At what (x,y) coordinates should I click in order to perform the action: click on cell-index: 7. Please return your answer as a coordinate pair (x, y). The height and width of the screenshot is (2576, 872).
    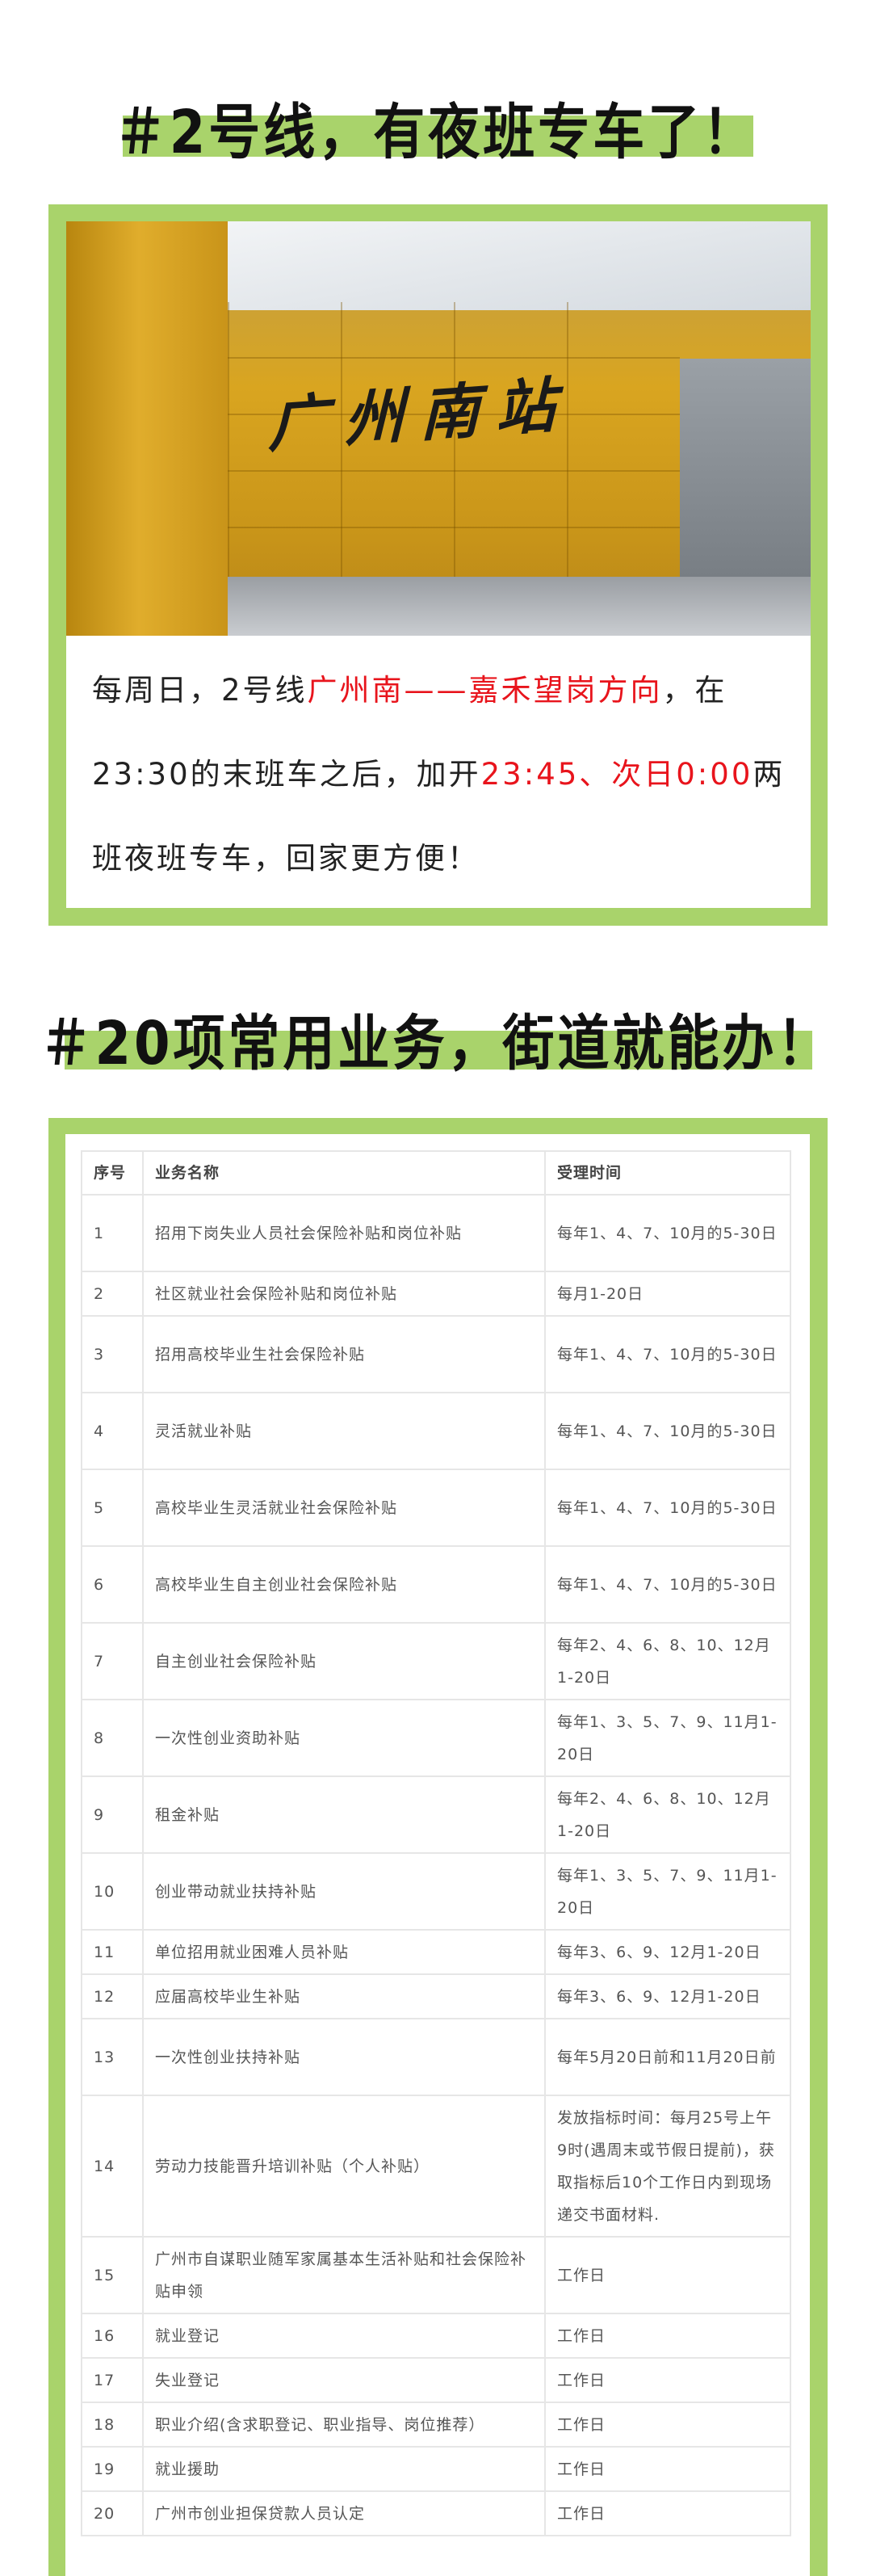
    Looking at the image, I should click on (112, 1661).